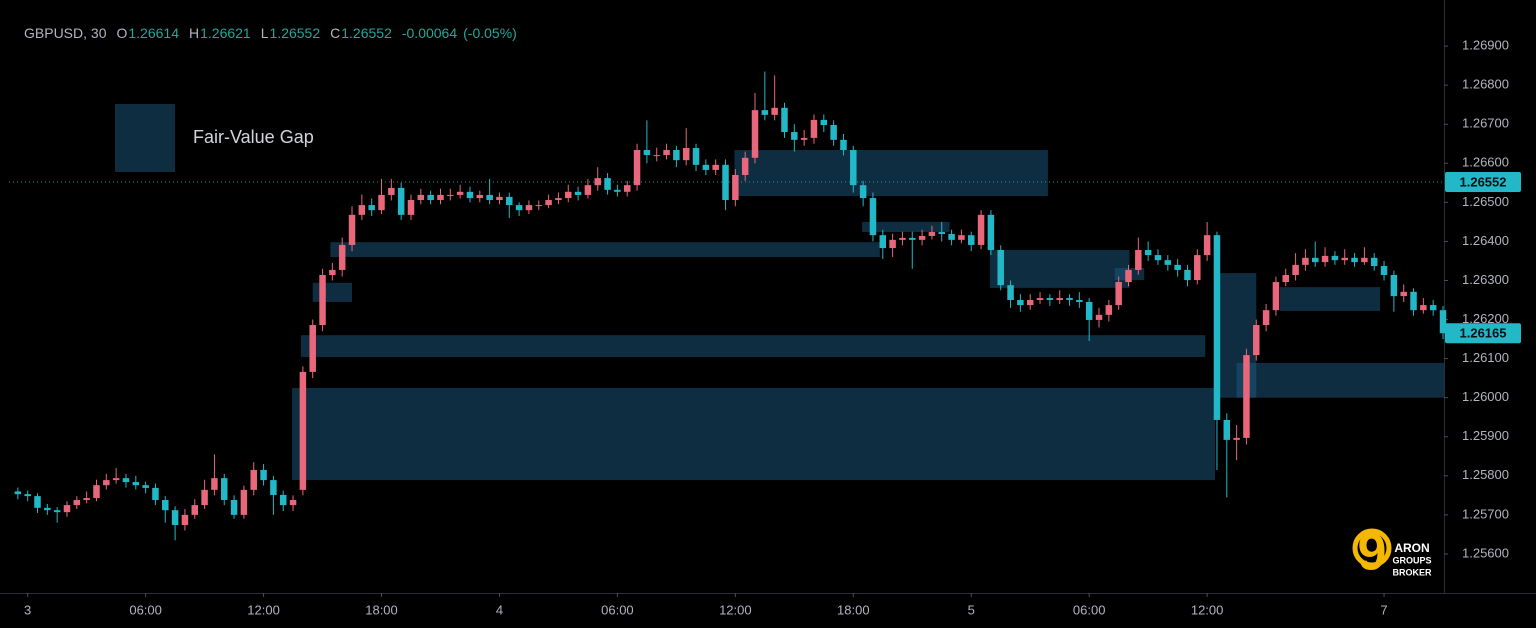 This screenshot has height=628, width=1536. What do you see at coordinates (1485, 318) in the screenshot?
I see `y-tick-label: 1.26200` at bounding box center [1485, 318].